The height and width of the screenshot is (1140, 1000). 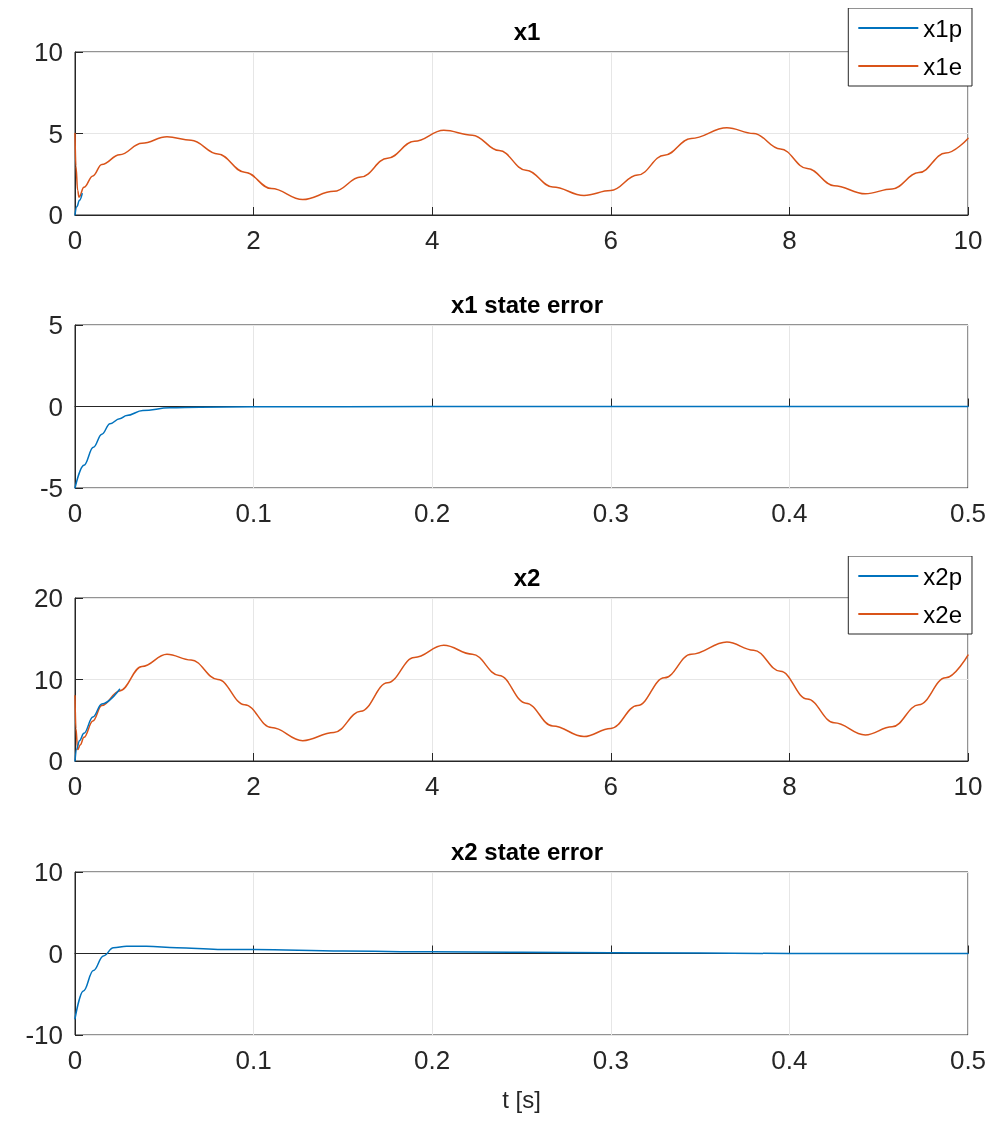 What do you see at coordinates (44, 1035) in the screenshot?
I see `y-tick-label: -10` at bounding box center [44, 1035].